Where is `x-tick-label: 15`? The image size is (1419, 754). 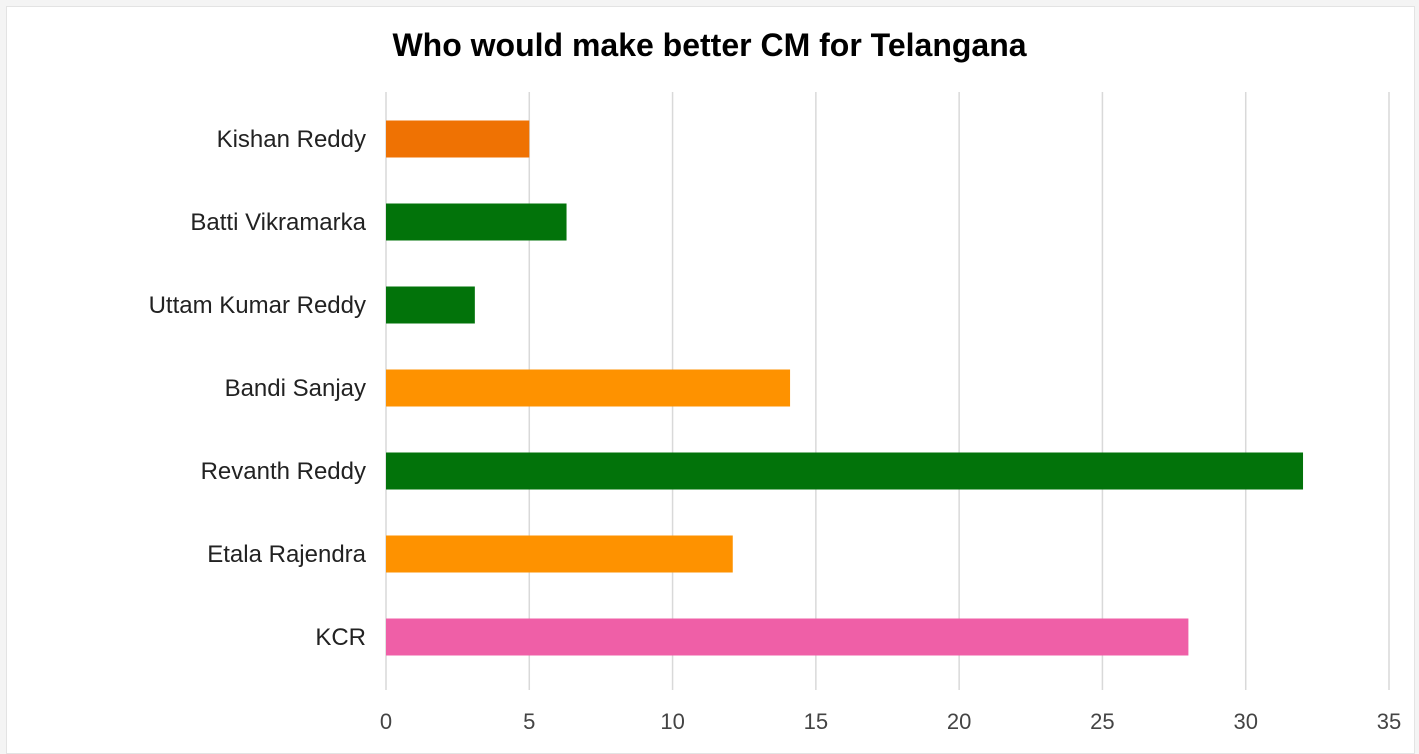
x-tick-label: 15 is located at coordinates (816, 721).